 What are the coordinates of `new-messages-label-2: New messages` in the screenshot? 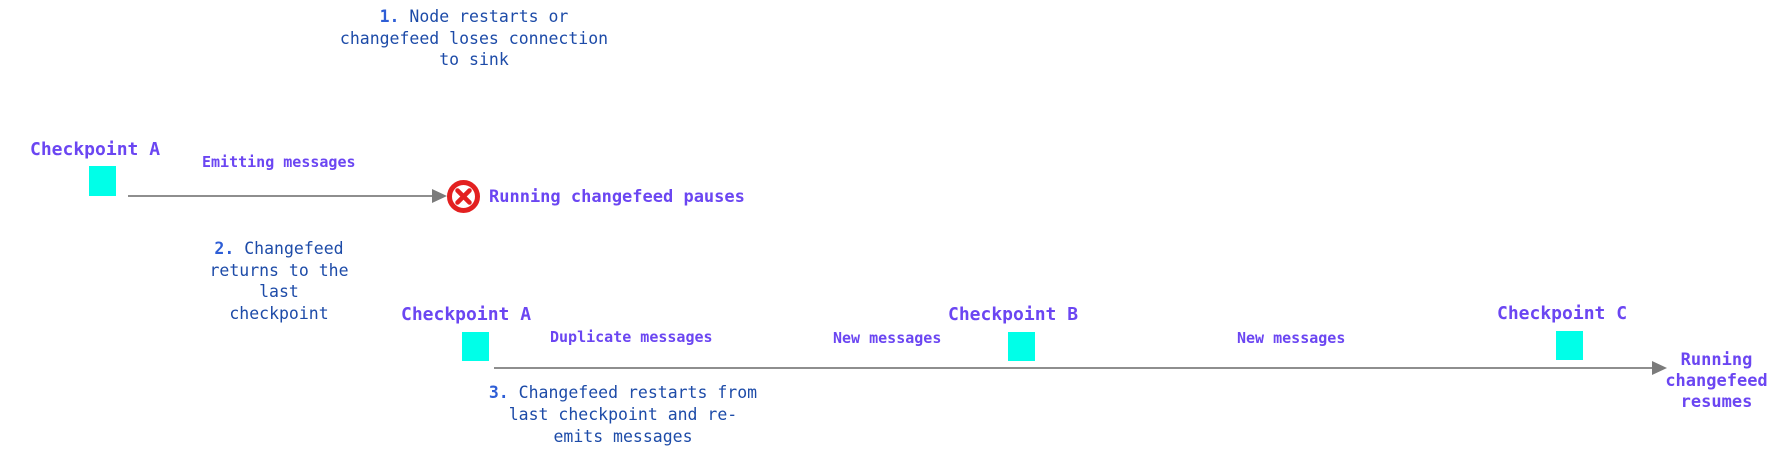 It's located at (1291, 338).